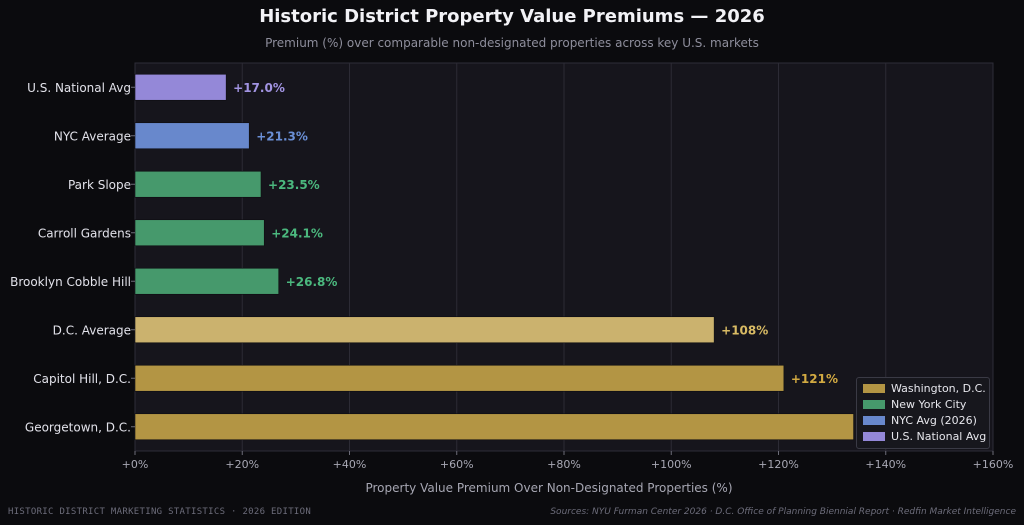 Image resolution: width=1024 pixels, height=525 pixels. What do you see at coordinates (744, 330) in the screenshot?
I see `bar-value-label: +108%` at bounding box center [744, 330].